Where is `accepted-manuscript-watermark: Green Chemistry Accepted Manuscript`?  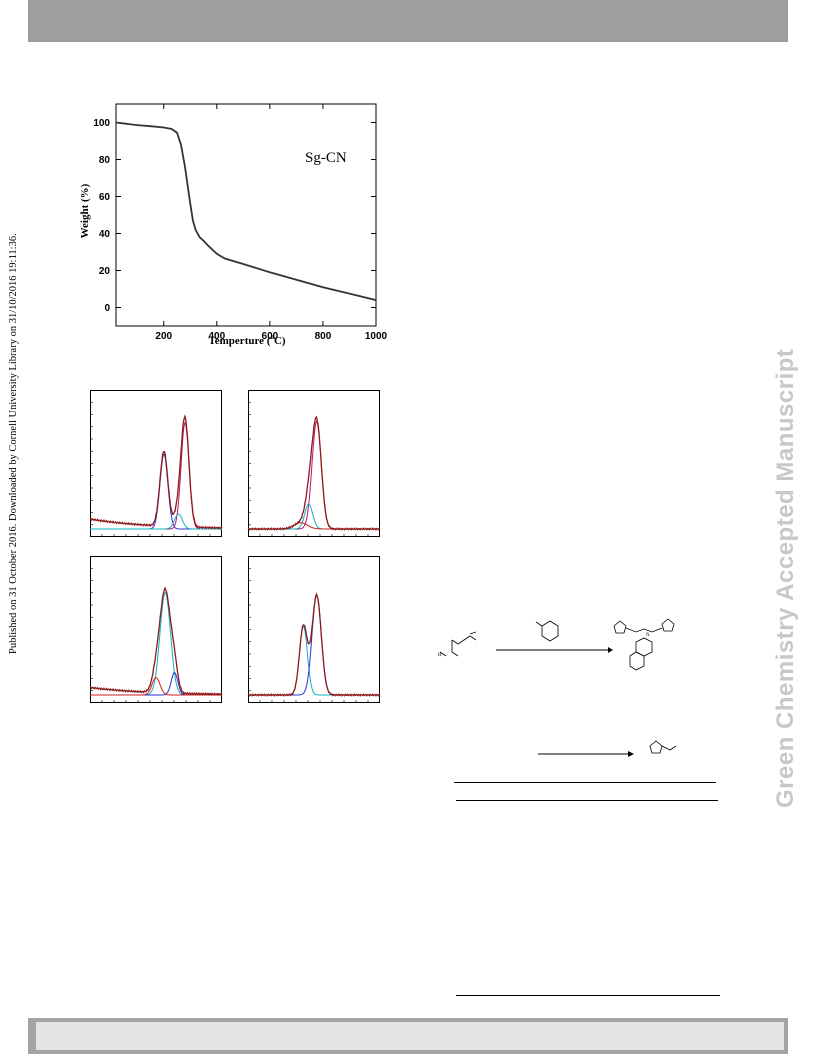
accepted-manuscript-watermark: Green Chemistry Accepted Manuscript is located at coordinates (785, 578).